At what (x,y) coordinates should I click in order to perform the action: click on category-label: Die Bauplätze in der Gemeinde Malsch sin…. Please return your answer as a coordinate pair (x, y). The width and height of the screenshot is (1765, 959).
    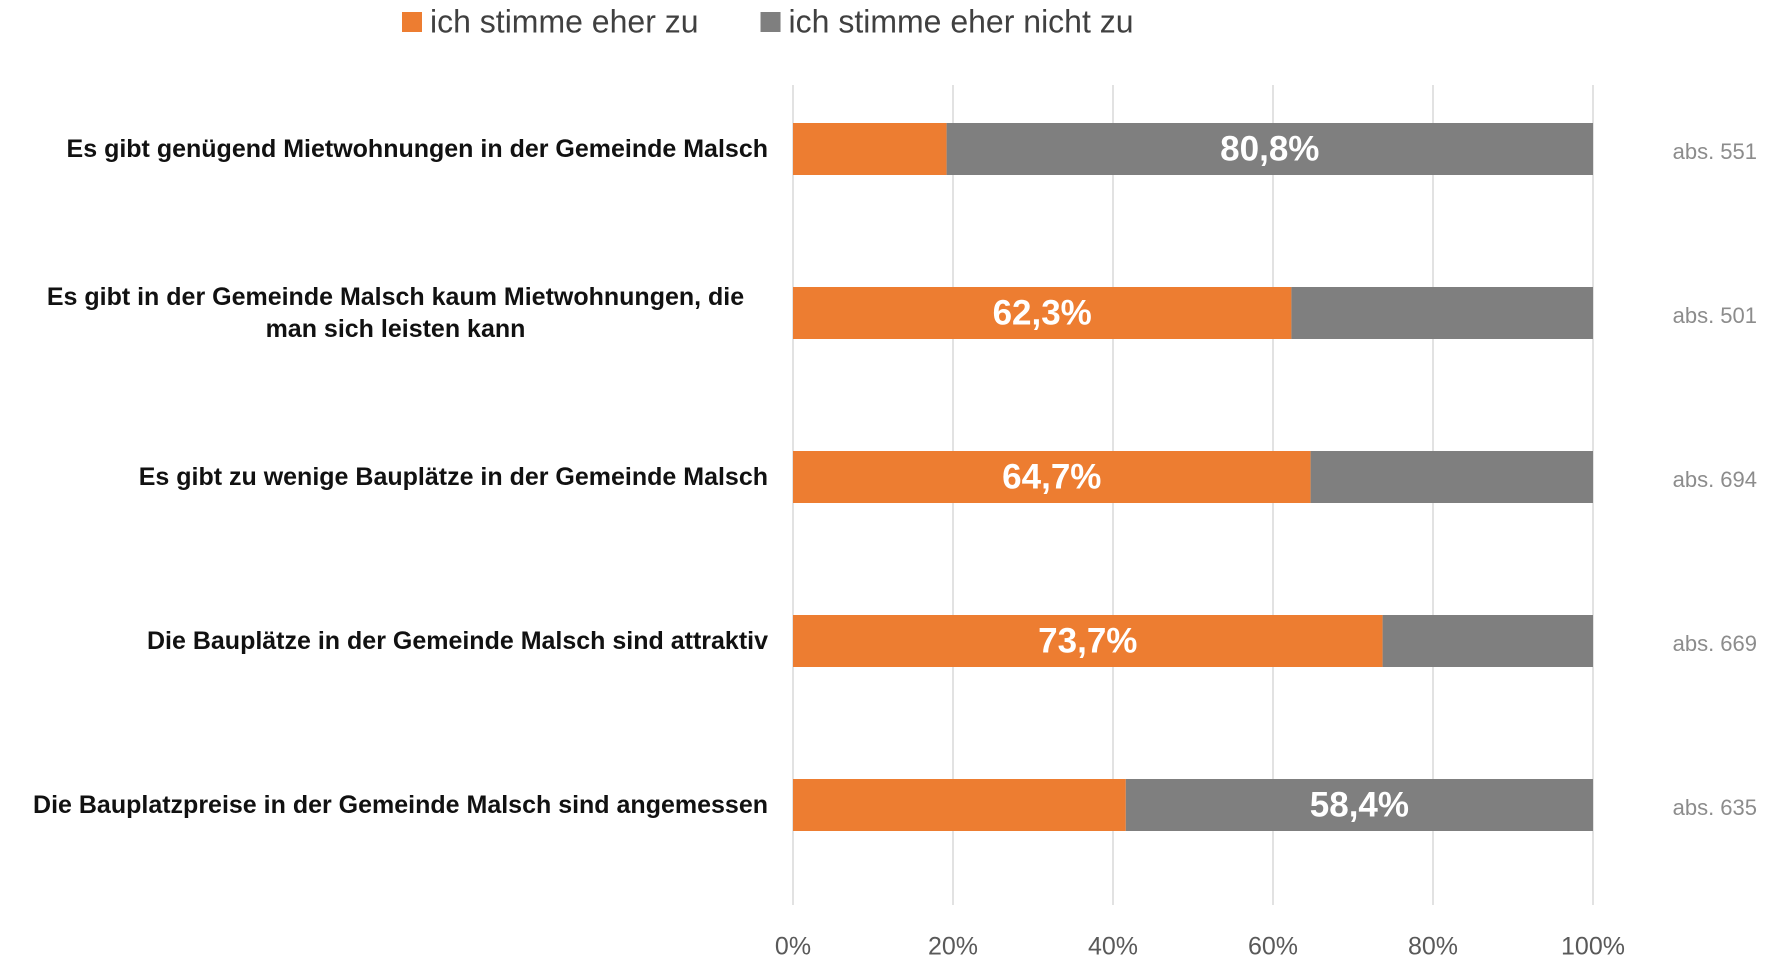
    Looking at the image, I should click on (457, 640).